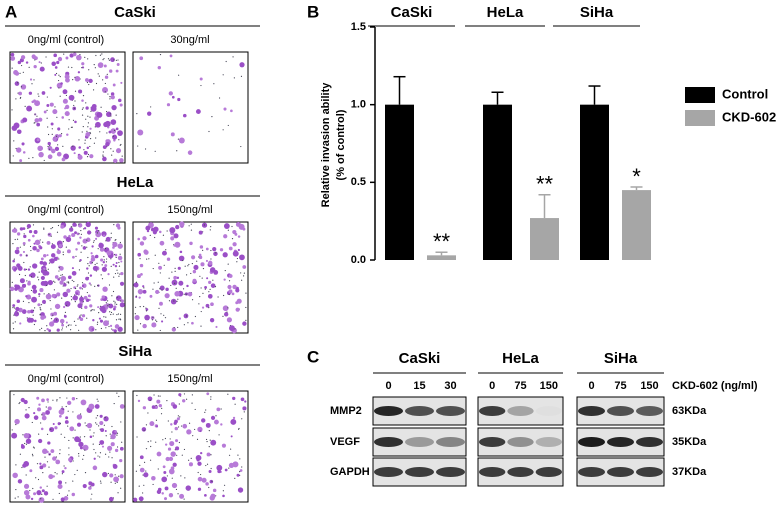  Describe the element at coordinates (649, 386) in the screenshot. I see `dose: 150` at that location.